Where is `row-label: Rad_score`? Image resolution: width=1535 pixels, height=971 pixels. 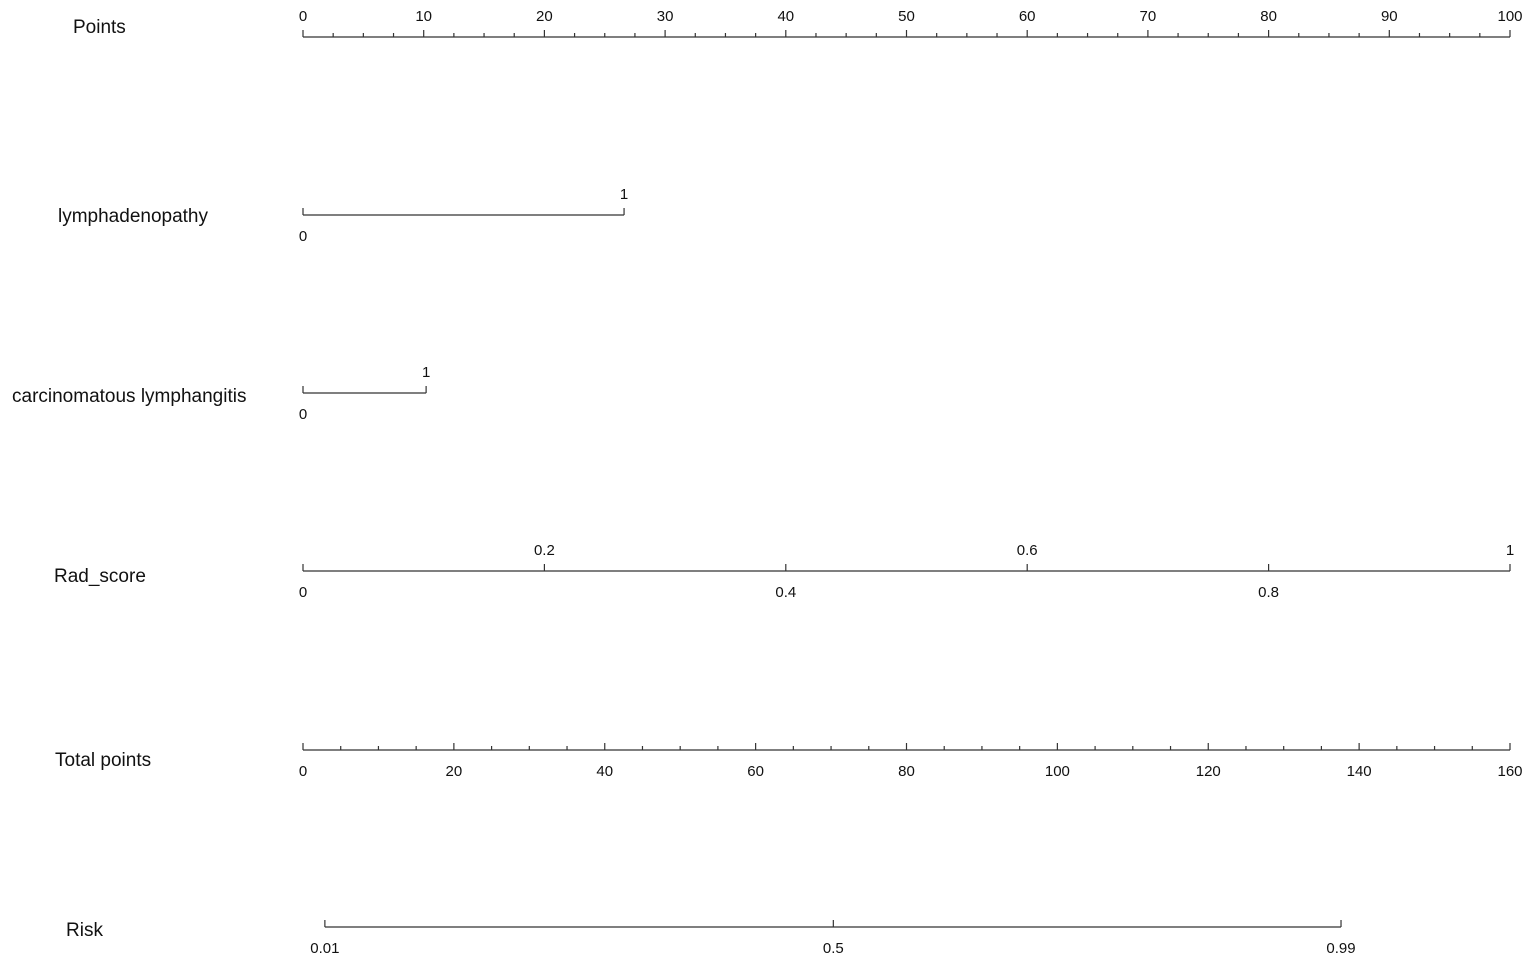 row-label: Rad_score is located at coordinates (100, 576).